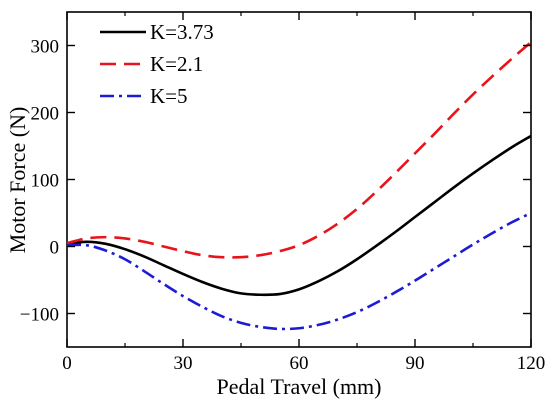 This screenshot has width=550, height=409. What do you see at coordinates (176, 64) in the screenshot?
I see `legend-label-2: K=2.1` at bounding box center [176, 64].